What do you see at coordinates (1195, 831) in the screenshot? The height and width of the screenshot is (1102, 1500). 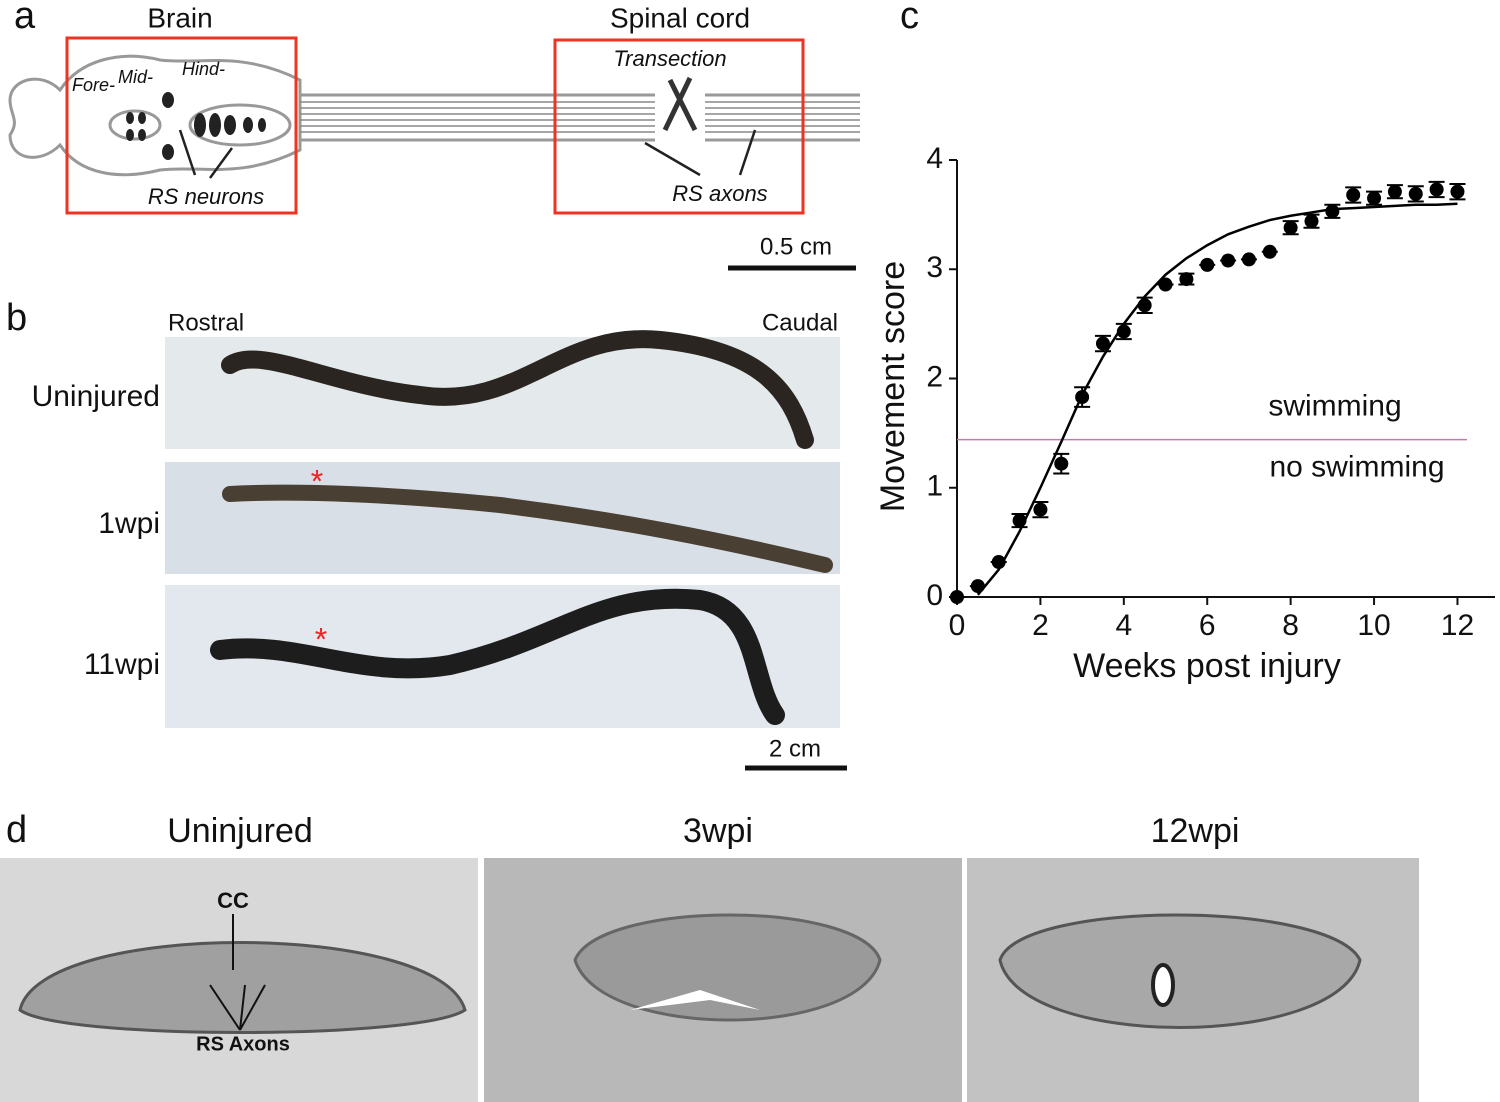 I see `section-title: 12wpi` at bounding box center [1195, 831].